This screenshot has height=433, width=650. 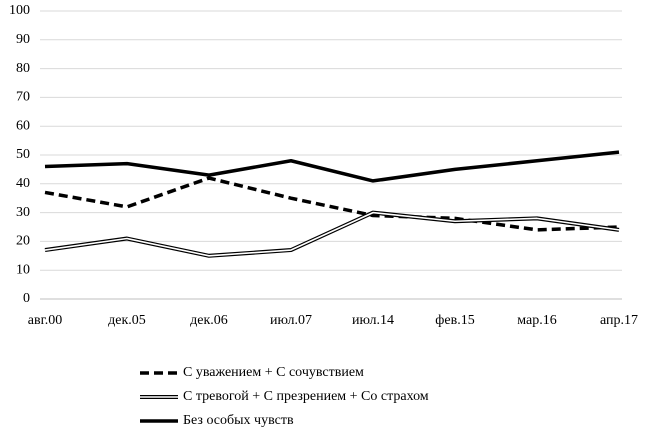 I want to click on y-tick-label: 80, so click(x=23, y=68).